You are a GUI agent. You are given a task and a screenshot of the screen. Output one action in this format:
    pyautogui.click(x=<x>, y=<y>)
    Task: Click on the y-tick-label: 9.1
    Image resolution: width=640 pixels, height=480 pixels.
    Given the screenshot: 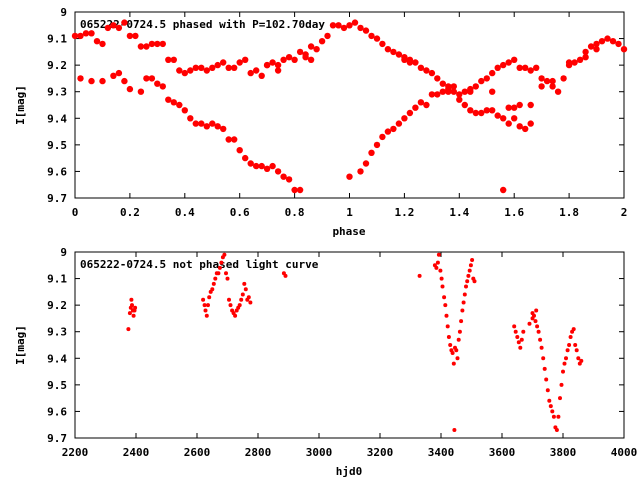 What is the action you would take?
    pyautogui.click(x=57, y=279)
    